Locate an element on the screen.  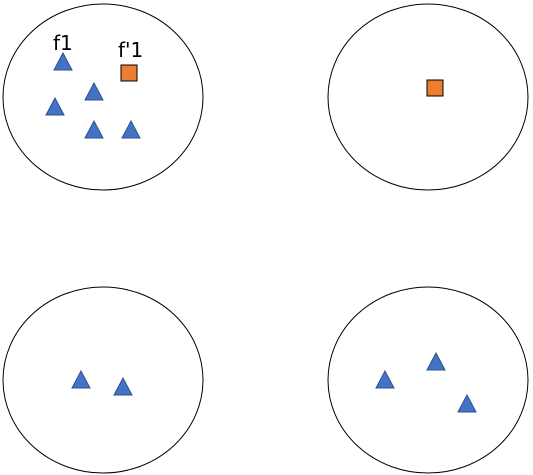
cluster-top-right is located at coordinates (428, 97).